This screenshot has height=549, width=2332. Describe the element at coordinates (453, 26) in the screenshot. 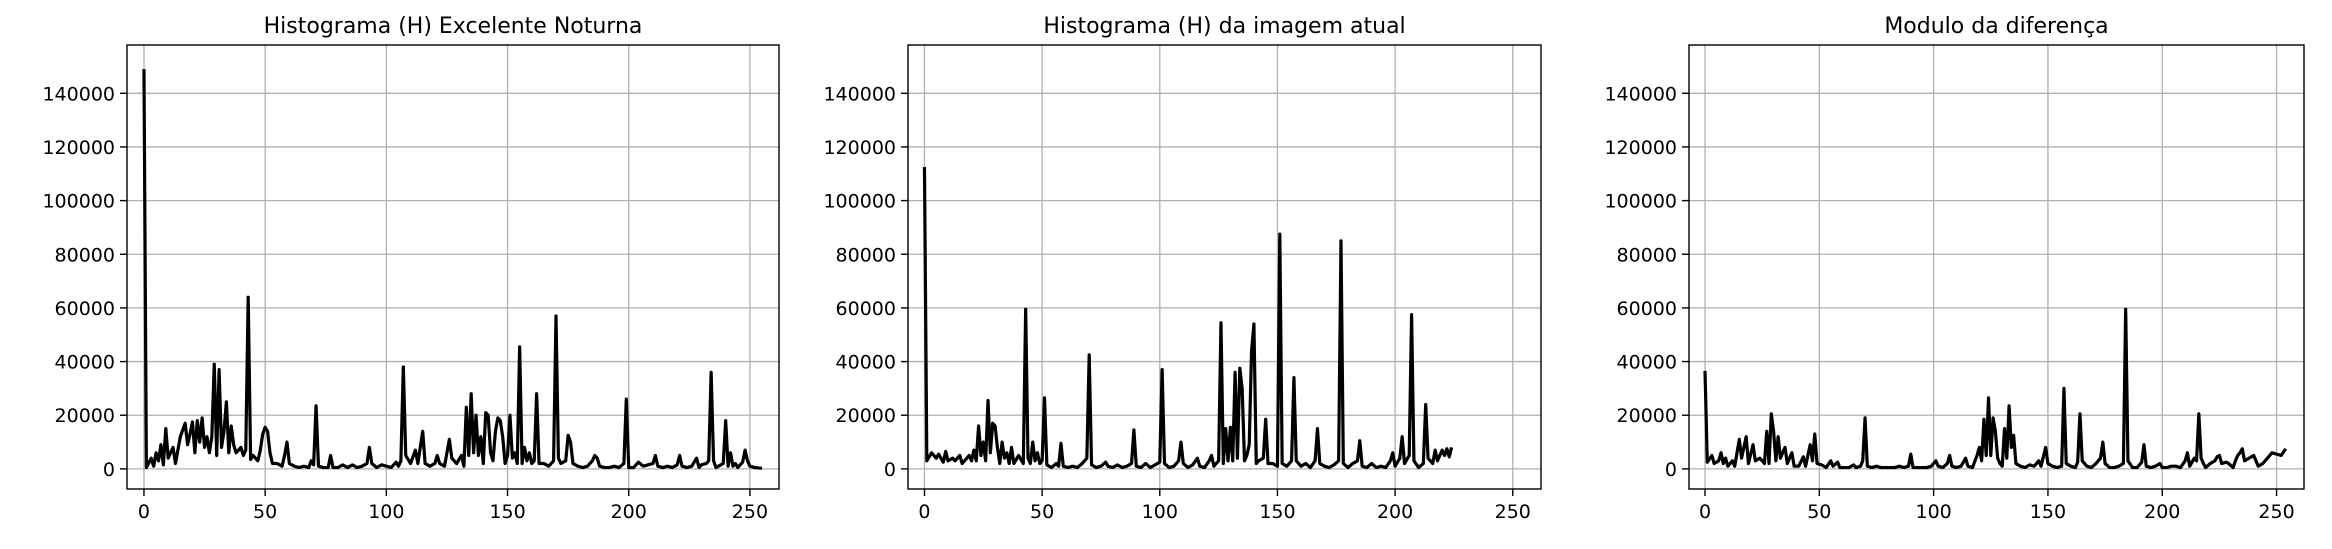

I see `chart-title: Histograma (H) Excelente Noturna` at that location.